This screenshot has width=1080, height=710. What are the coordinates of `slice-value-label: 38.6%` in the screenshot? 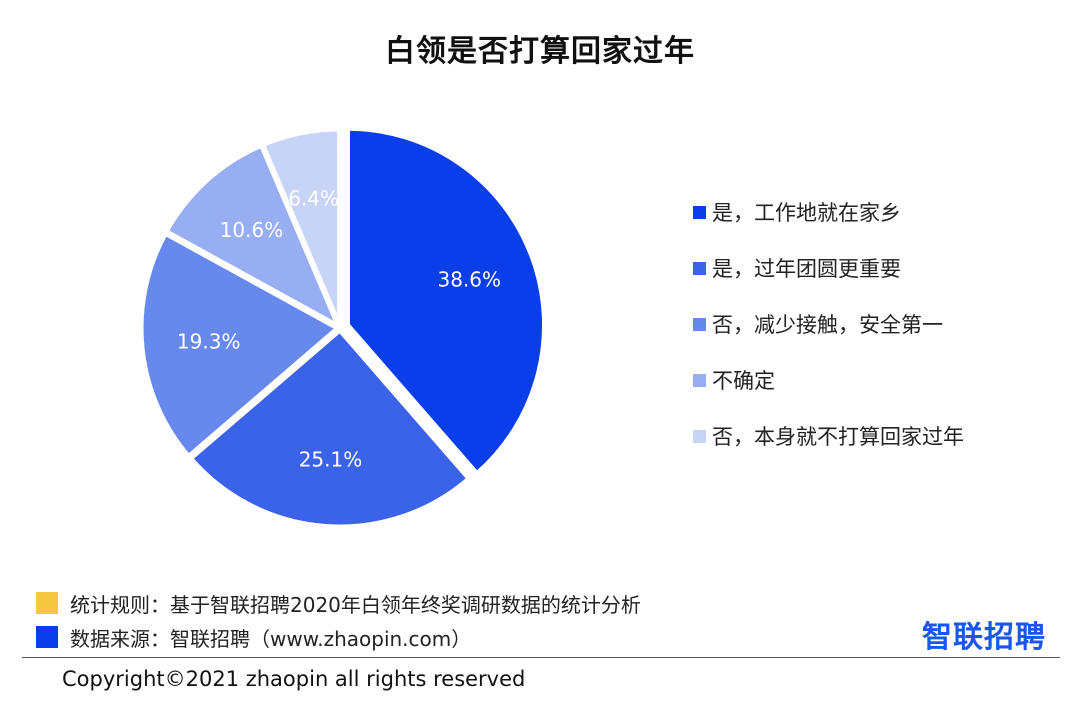 It's located at (469, 280).